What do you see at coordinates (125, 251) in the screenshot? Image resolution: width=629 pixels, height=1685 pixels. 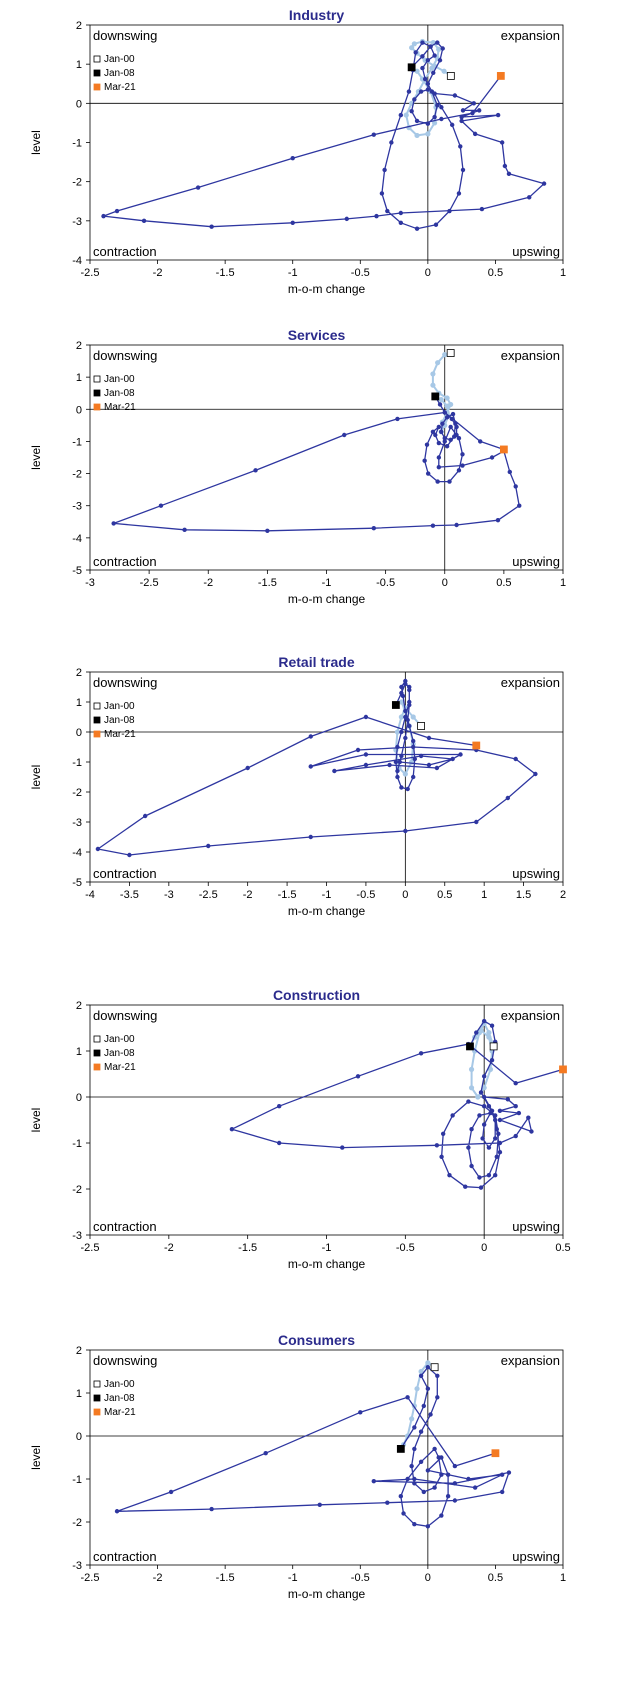 I see `quadrant-contraction: contraction` at bounding box center [125, 251].